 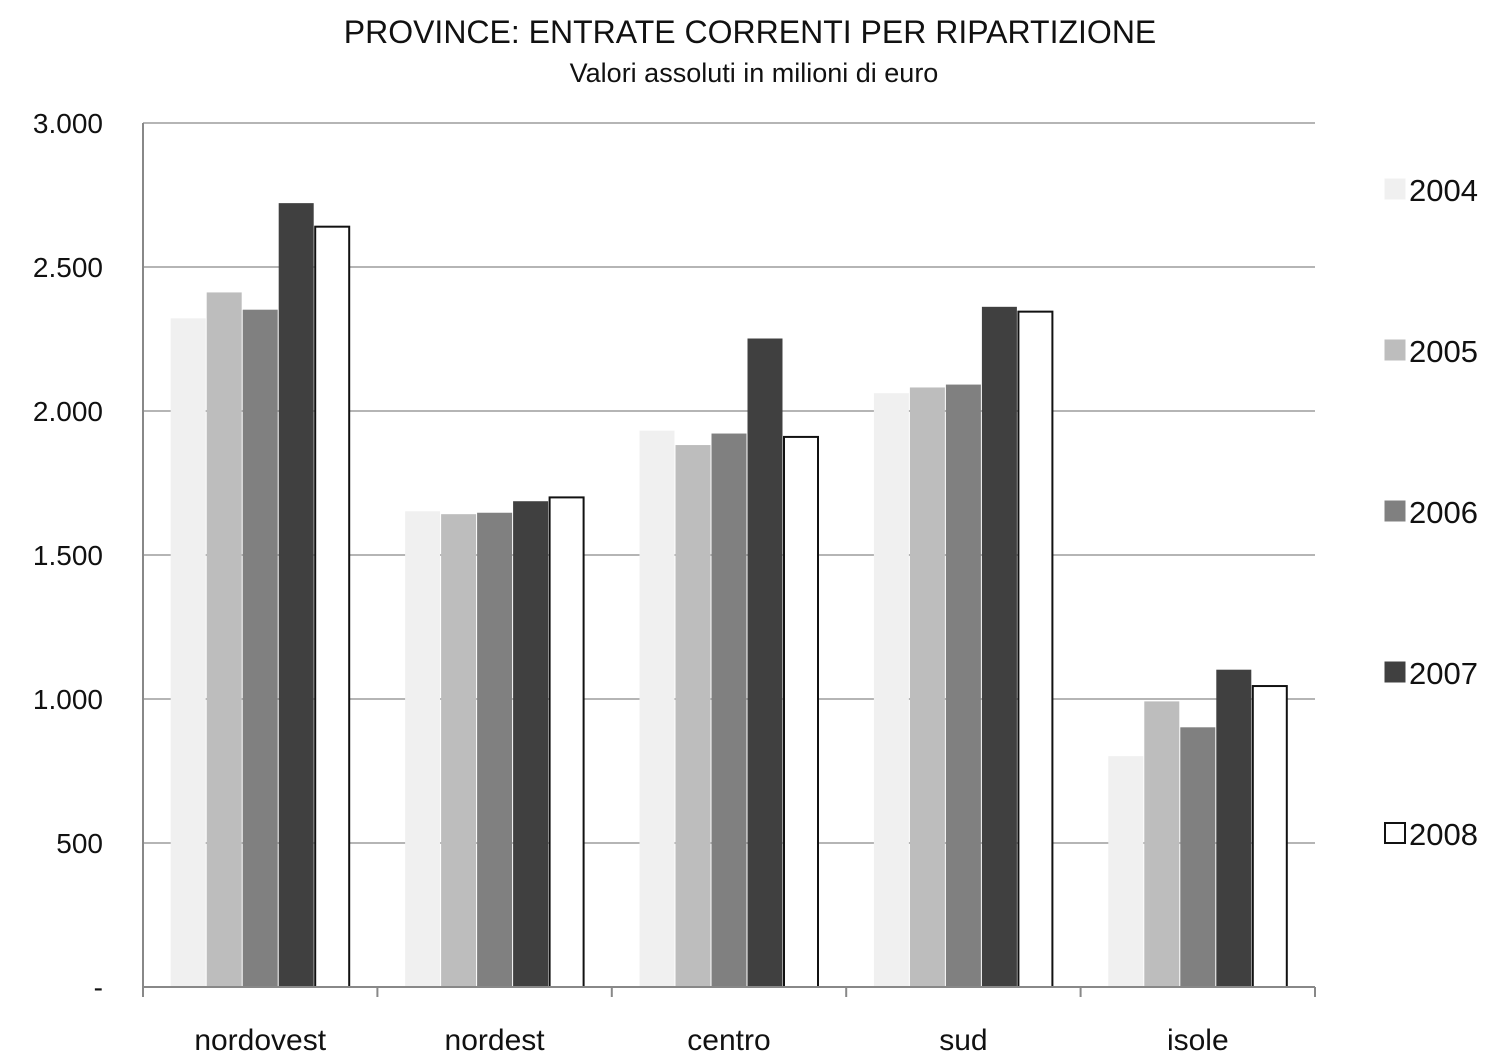 What do you see at coordinates (459, 751) in the screenshot?
I see `bar-nordest-2005` at bounding box center [459, 751].